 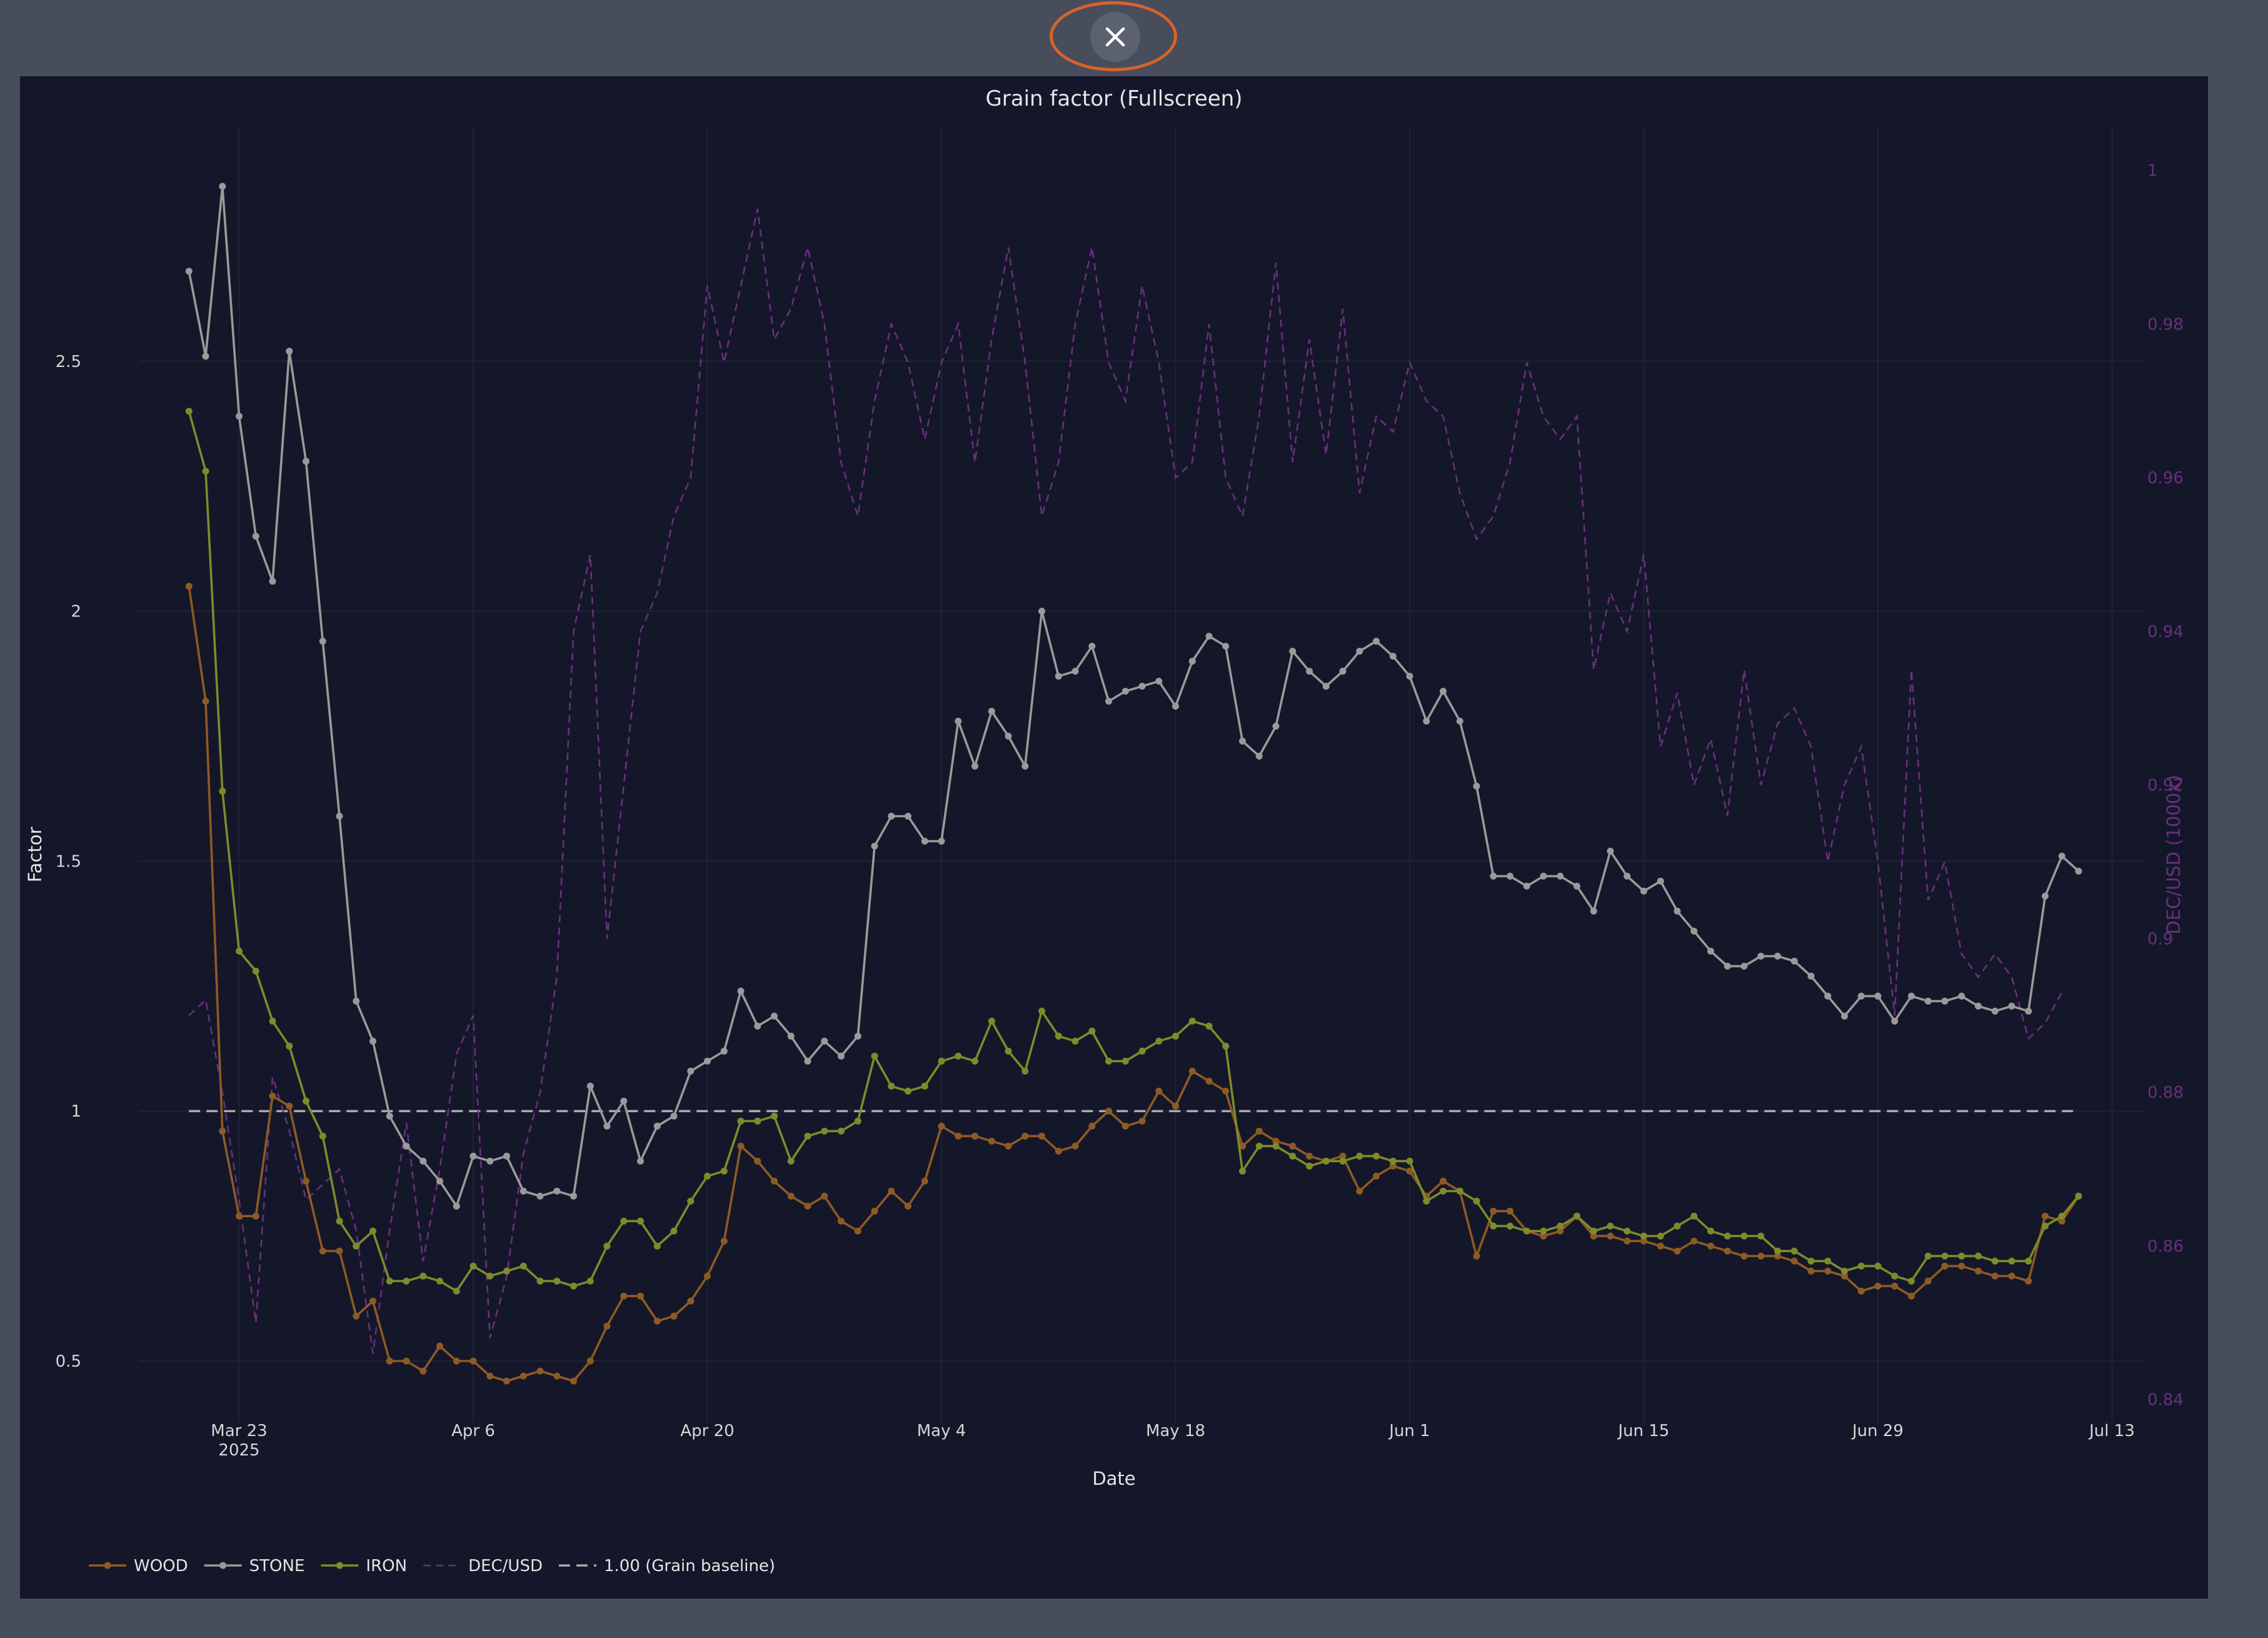 I want to click on legend-item-stone: STONE, so click(x=254, y=1566).